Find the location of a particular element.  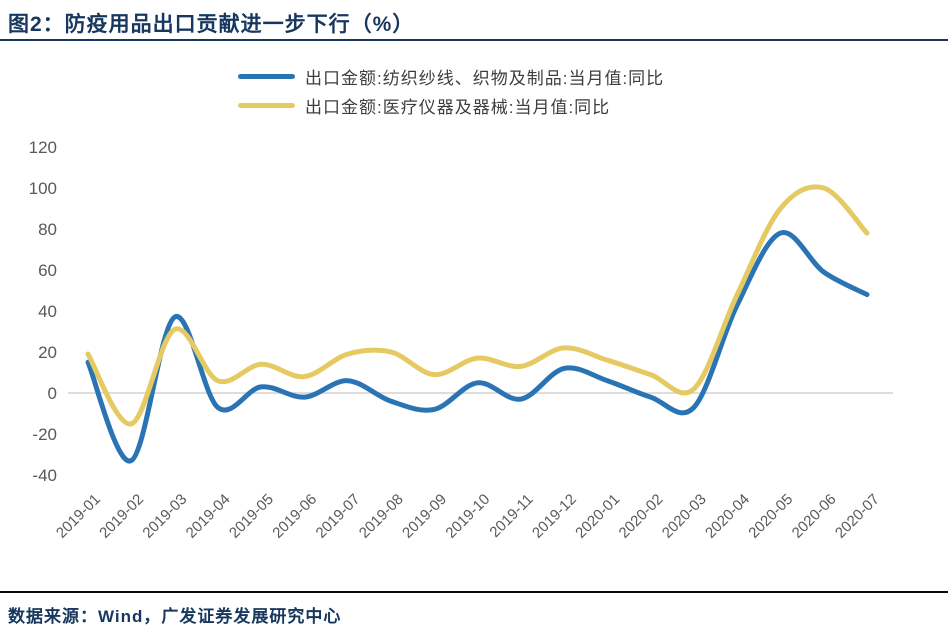

y-tick-label: 60 is located at coordinates (47, 270).